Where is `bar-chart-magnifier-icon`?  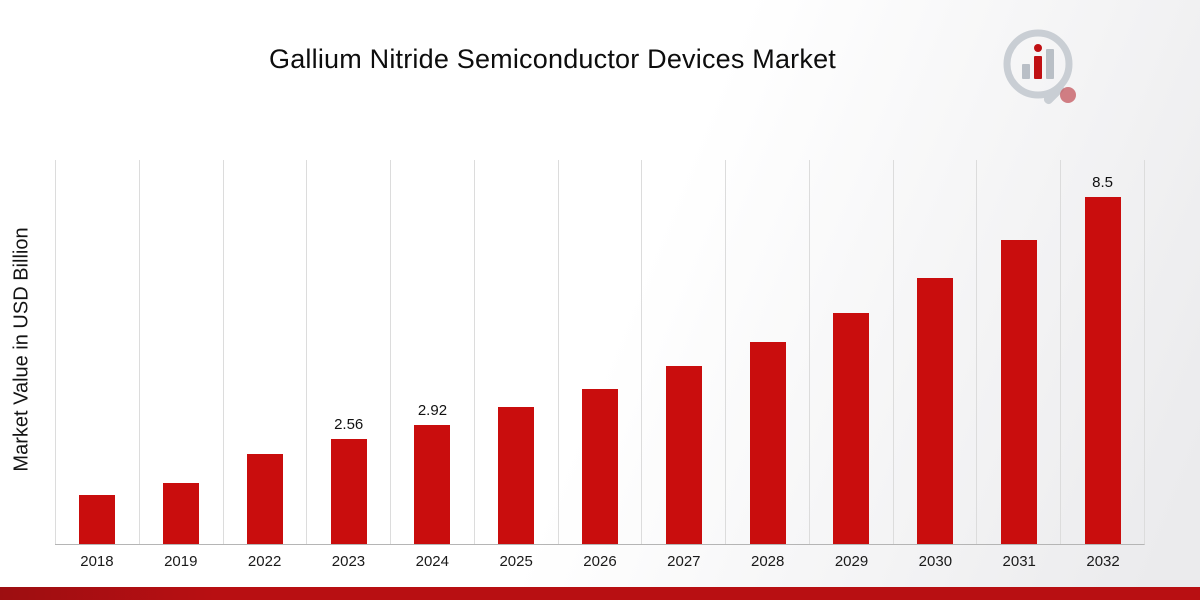
bar-chart-magnifier-icon is located at coordinates (1039, 67).